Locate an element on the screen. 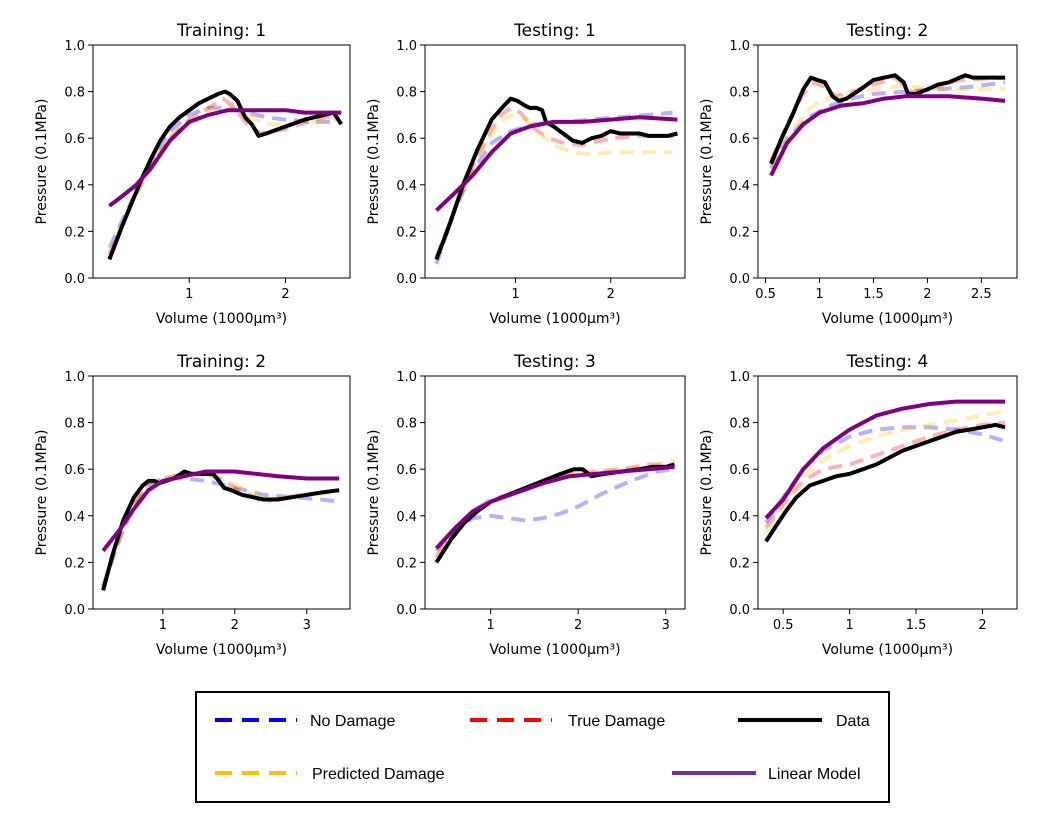 This screenshot has height=837, width=1047. subplot-title: Training: 2 is located at coordinates (221, 362).